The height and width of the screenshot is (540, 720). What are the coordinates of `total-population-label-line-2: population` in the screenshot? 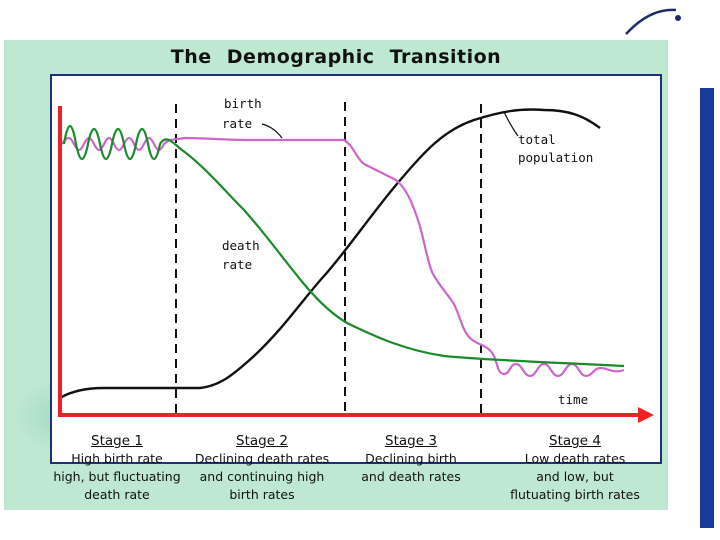 It's located at (555, 157).